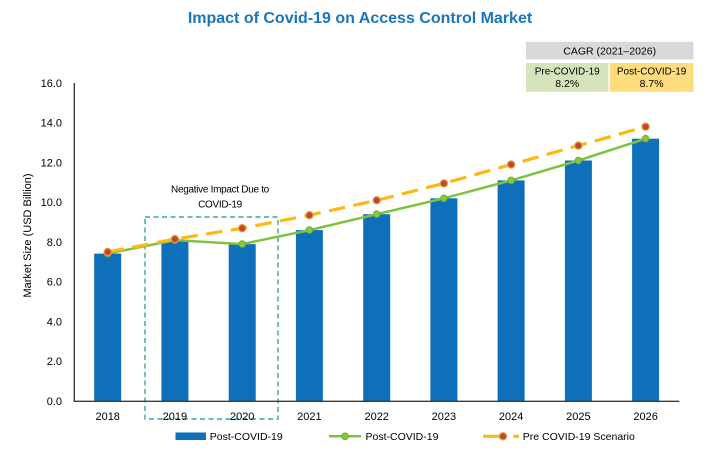 The image size is (722, 460). Describe the element at coordinates (51, 124) in the screenshot. I see `svg-text: 14.0` at that location.